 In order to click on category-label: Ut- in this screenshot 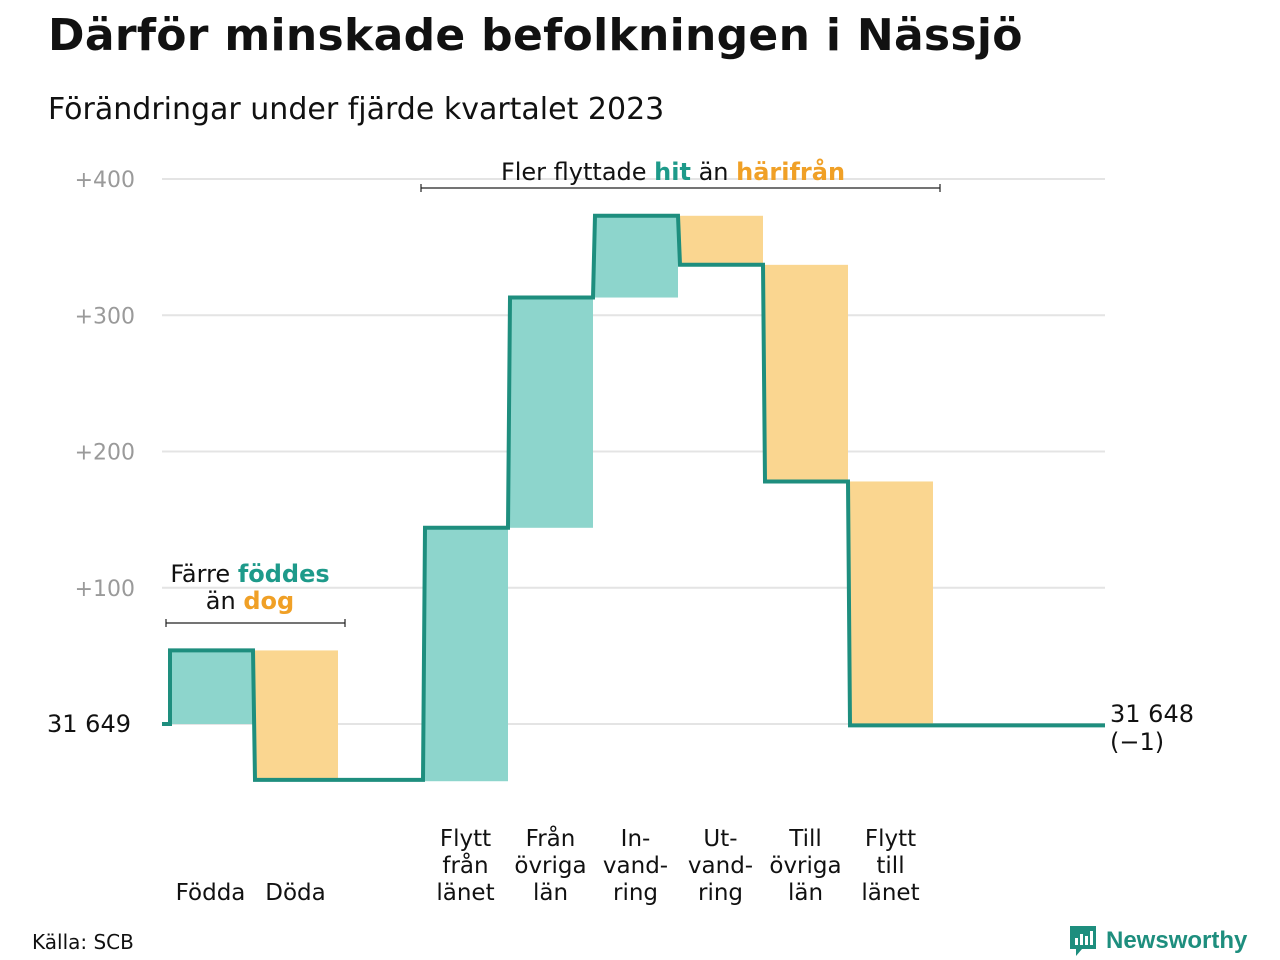, I will do `click(720, 839)`.